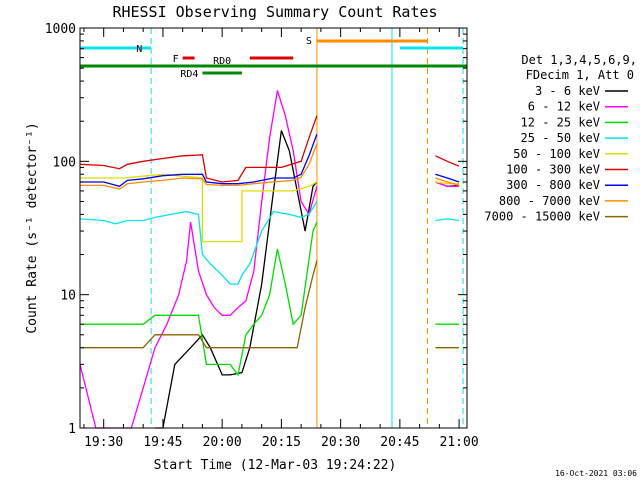 This screenshot has height=480, width=640. I want to click on legend-label: 300 - 800 keV, so click(553, 185).